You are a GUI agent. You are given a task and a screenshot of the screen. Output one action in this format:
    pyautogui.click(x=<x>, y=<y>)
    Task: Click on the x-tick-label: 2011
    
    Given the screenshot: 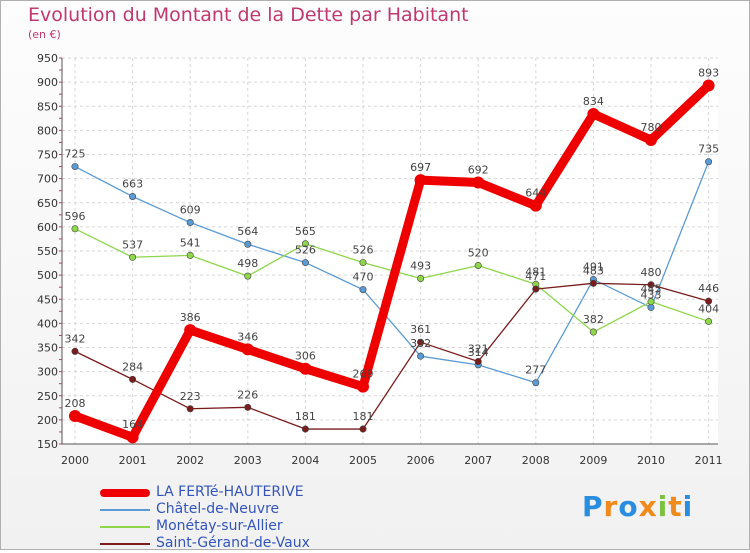 What is the action you would take?
    pyautogui.click(x=709, y=460)
    